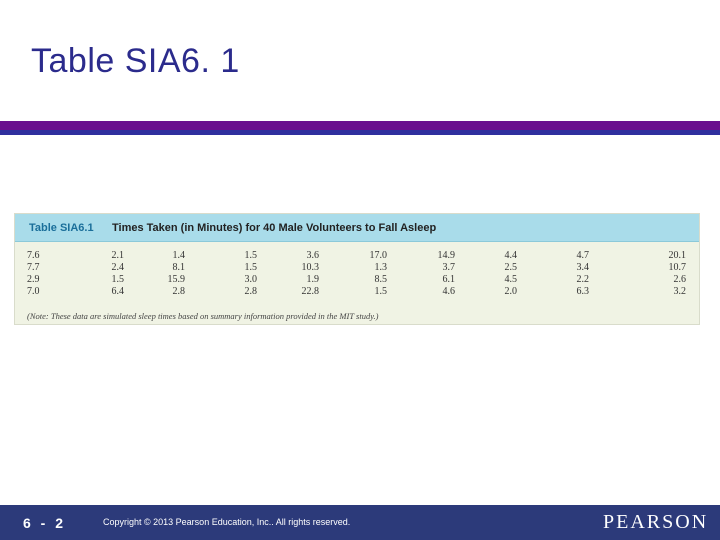 The image size is (720, 540). I want to click on table-cell: 15.9, so click(176, 279).